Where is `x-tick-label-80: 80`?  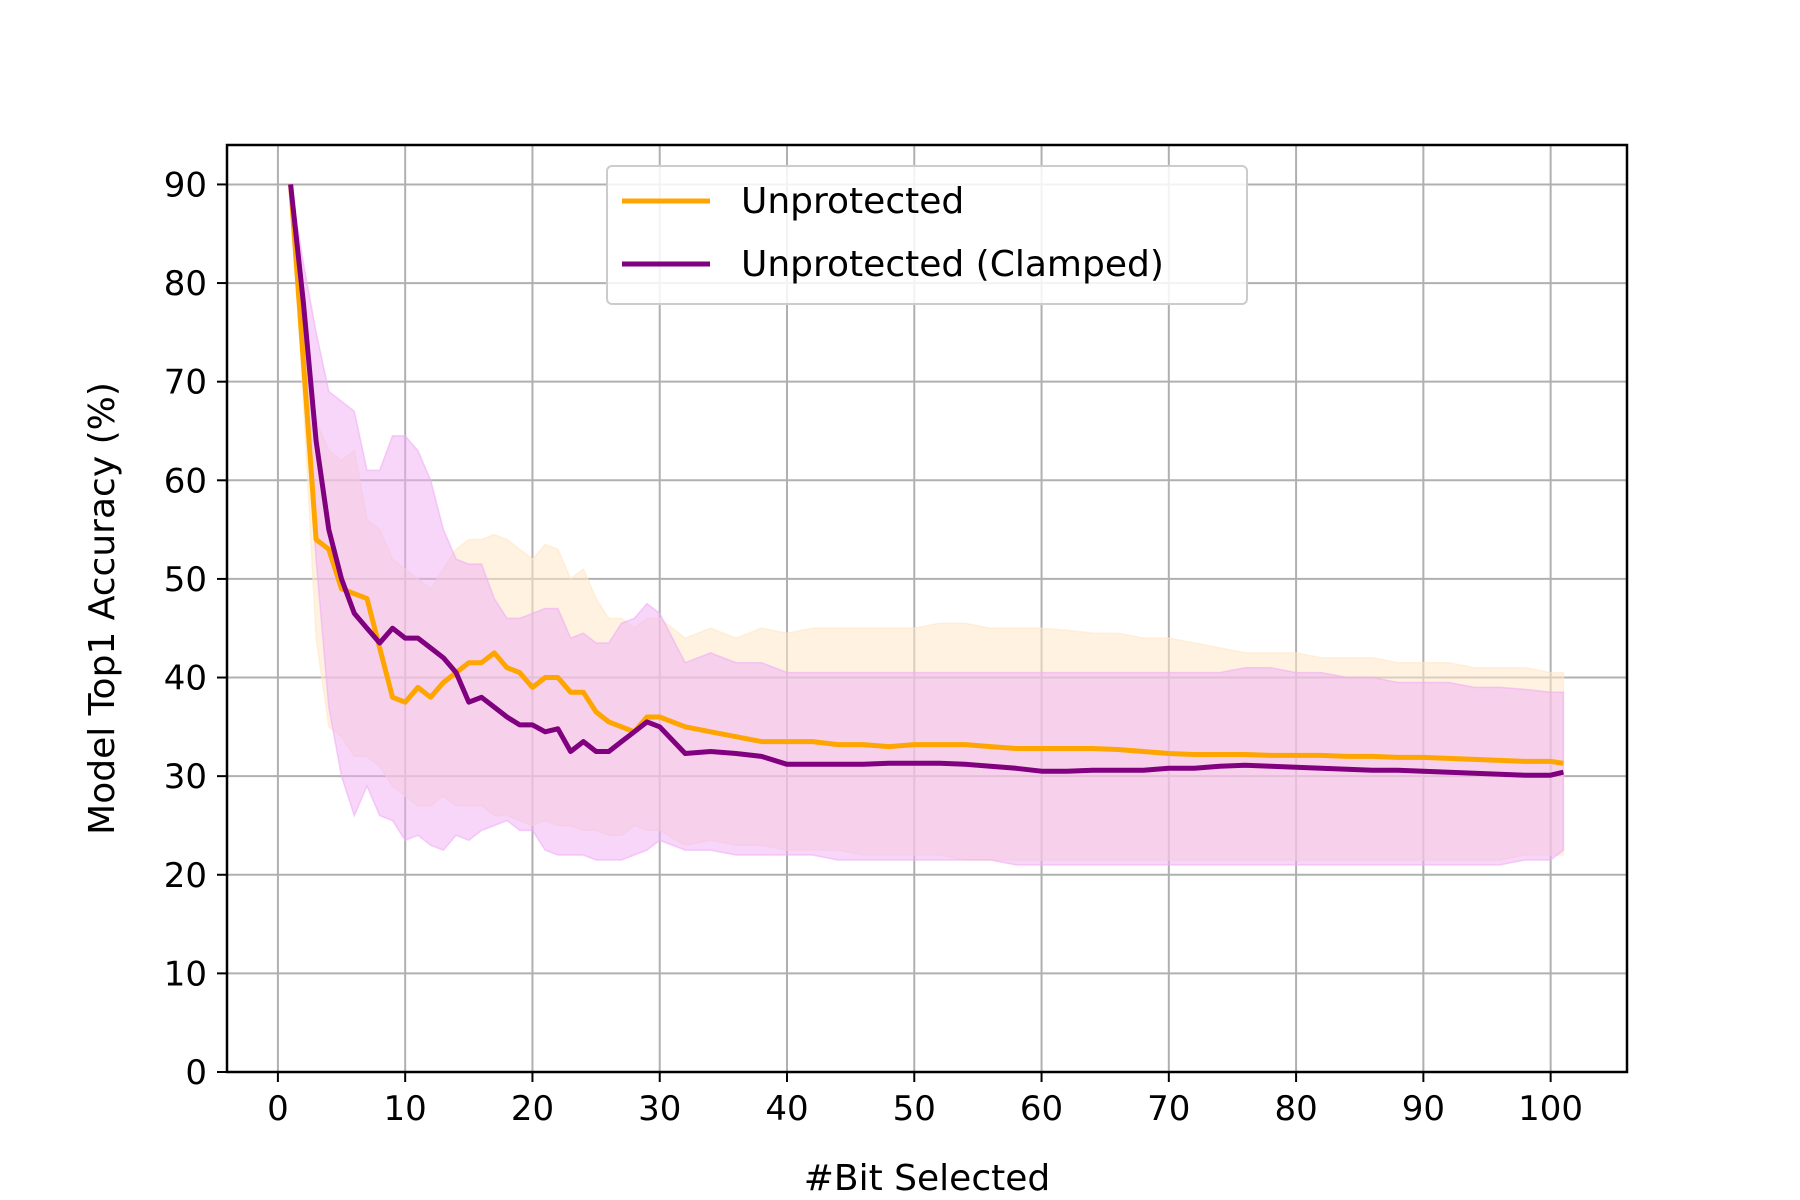 x-tick-label-80: 80 is located at coordinates (1295, 1109).